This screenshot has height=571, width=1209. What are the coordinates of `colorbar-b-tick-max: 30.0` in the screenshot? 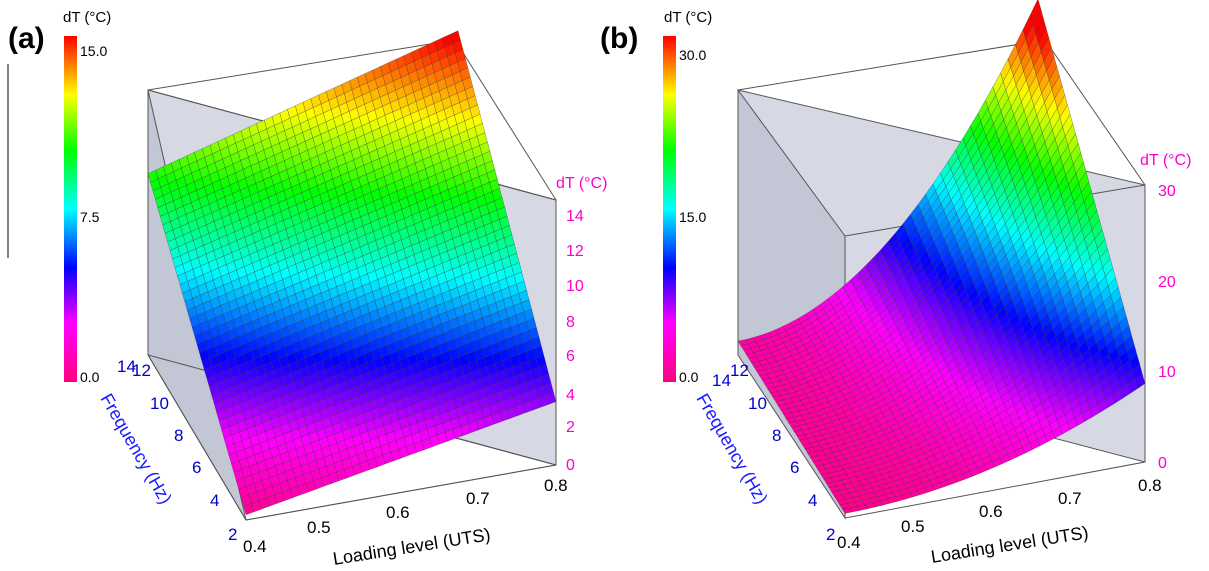 It's located at (692, 55).